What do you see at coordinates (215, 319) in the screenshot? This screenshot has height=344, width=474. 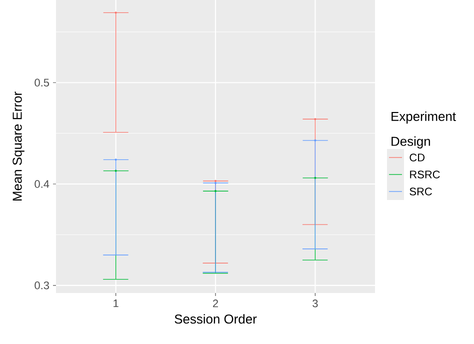 I see `x-axis-title: Session Order` at bounding box center [215, 319].